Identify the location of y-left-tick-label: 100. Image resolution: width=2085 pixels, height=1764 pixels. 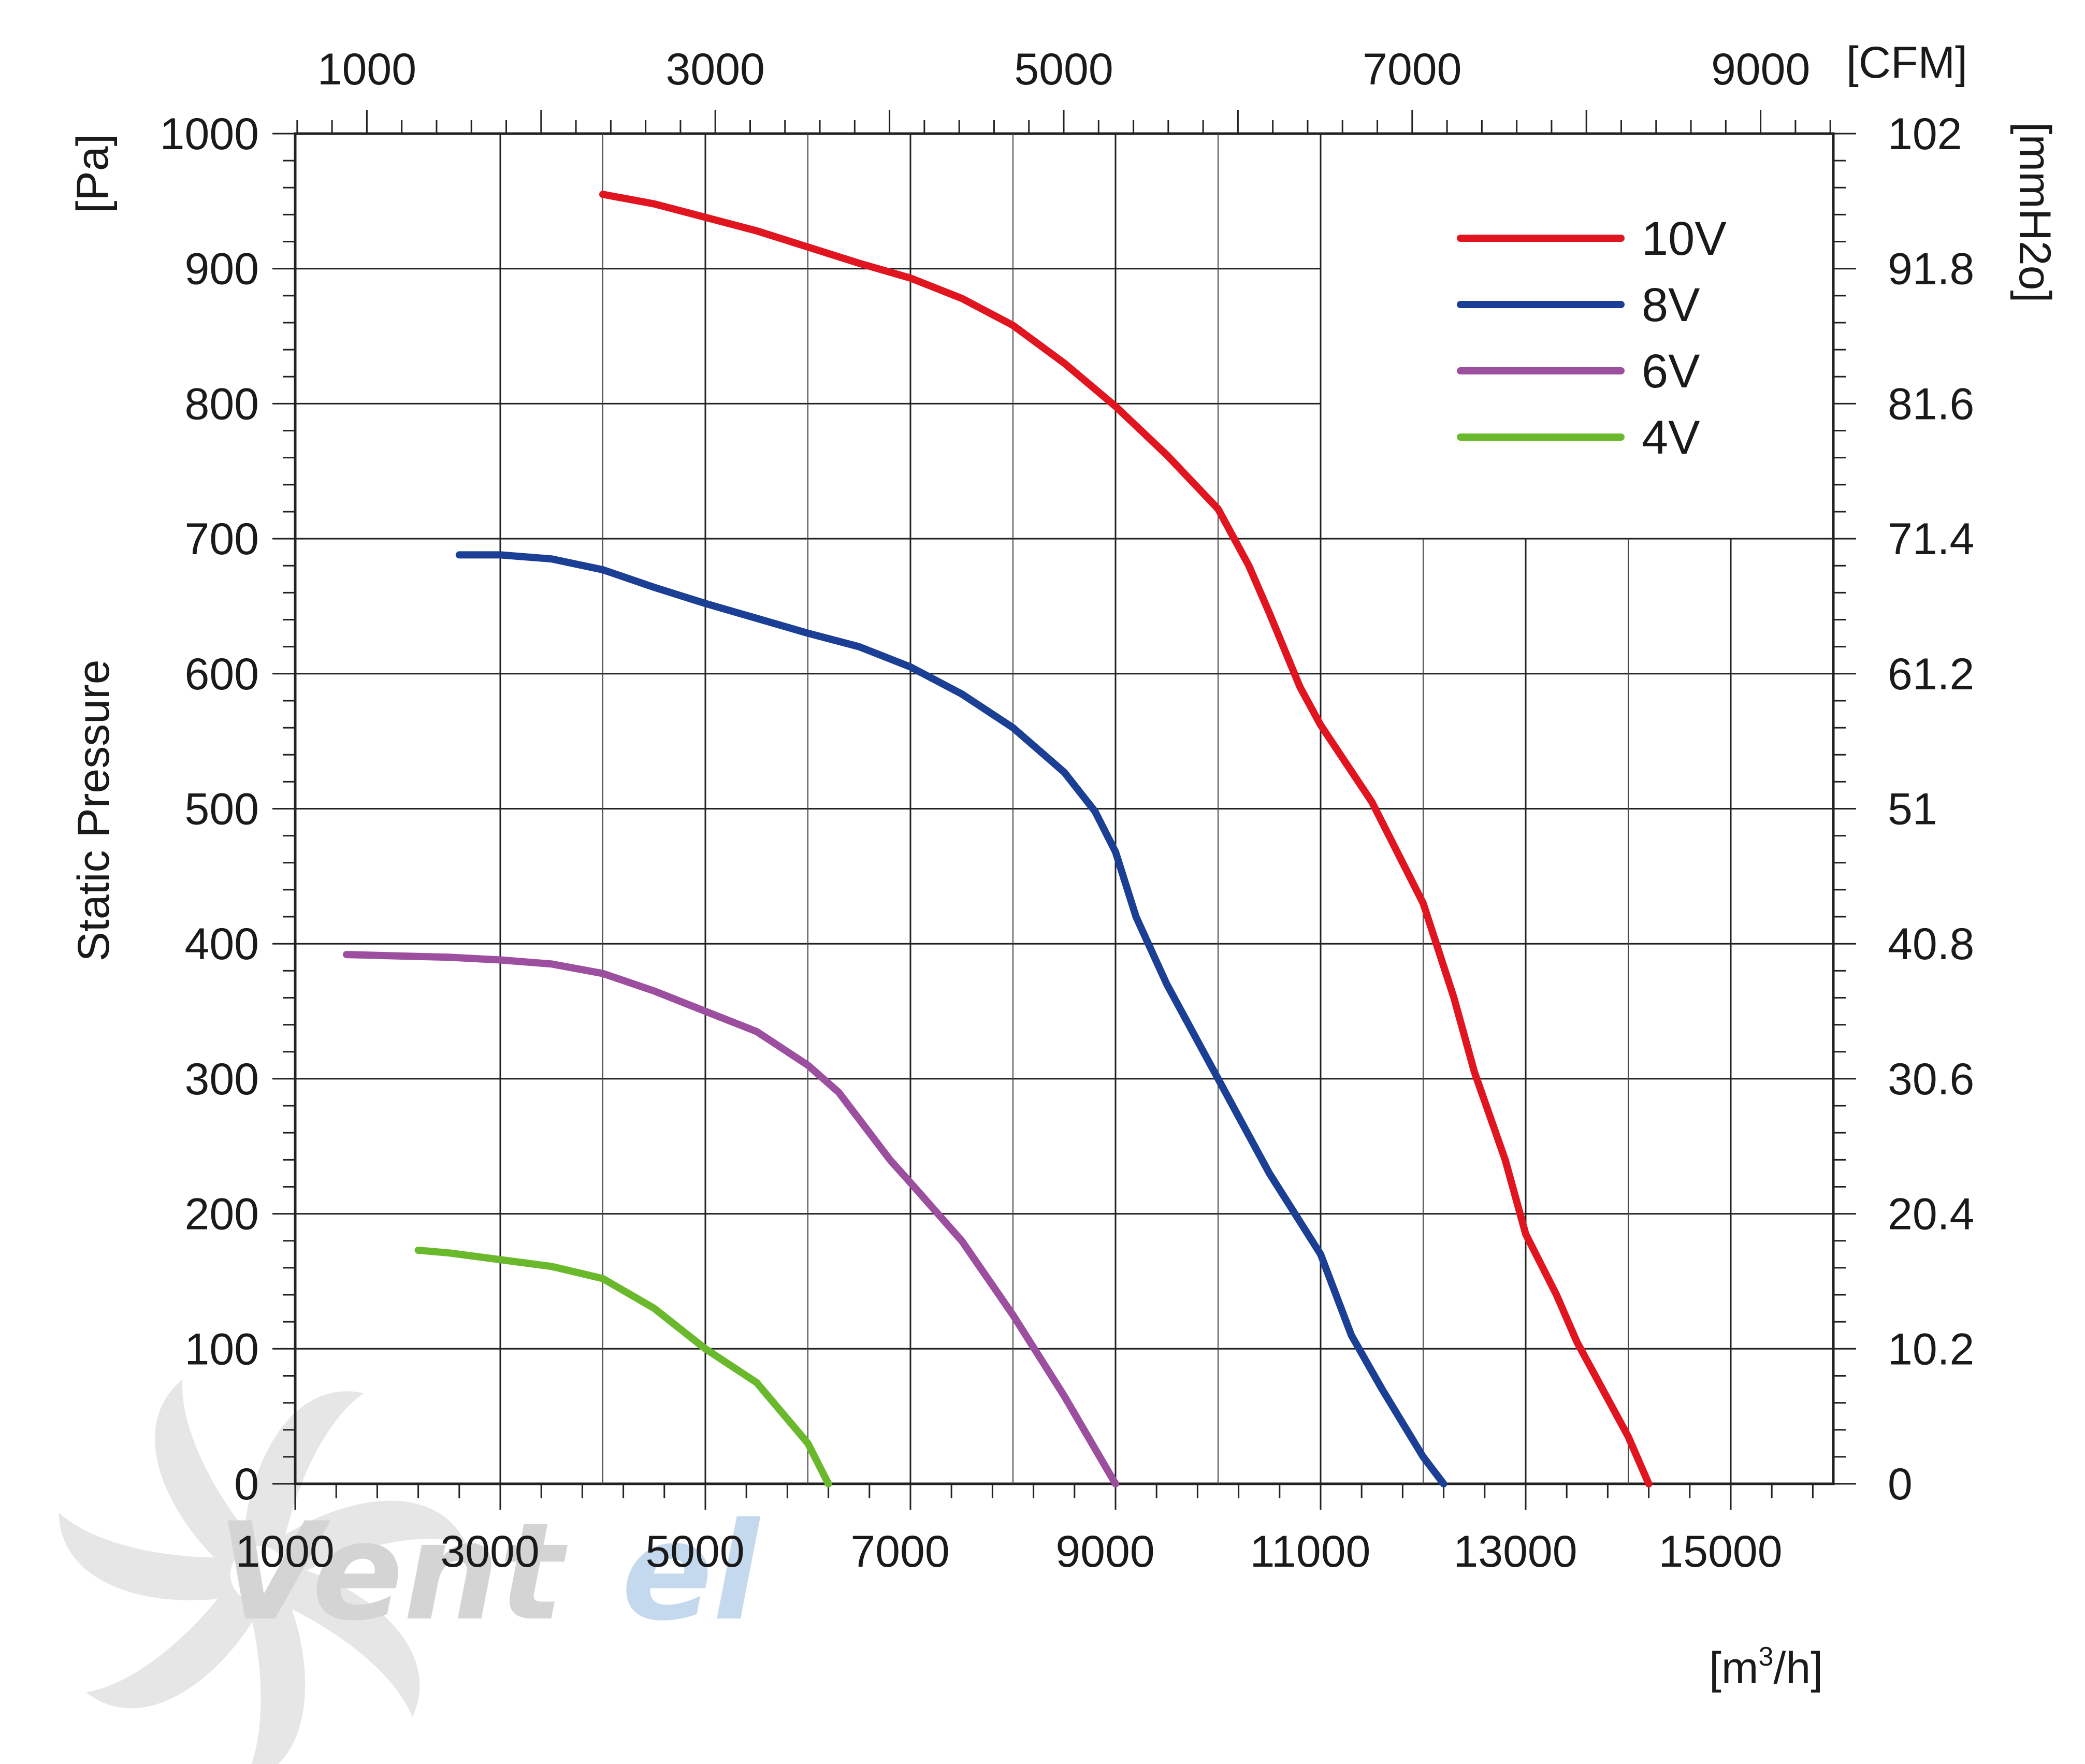
(222, 1349).